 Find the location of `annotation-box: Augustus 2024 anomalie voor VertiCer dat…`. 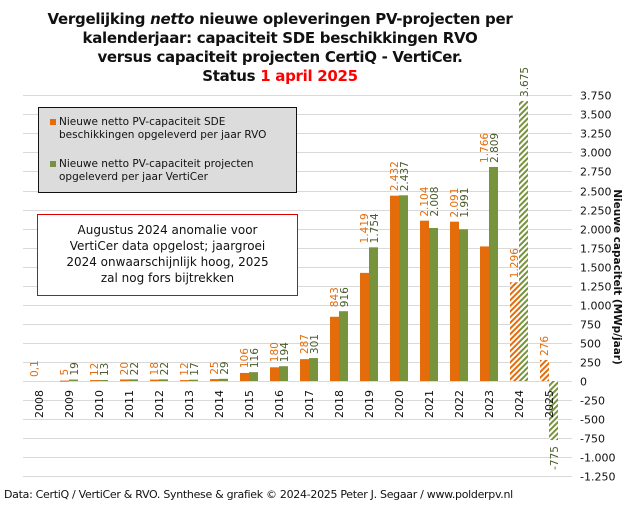

annotation-box: Augustus 2024 anomalie voor VertiCer dat… is located at coordinates (167, 255).